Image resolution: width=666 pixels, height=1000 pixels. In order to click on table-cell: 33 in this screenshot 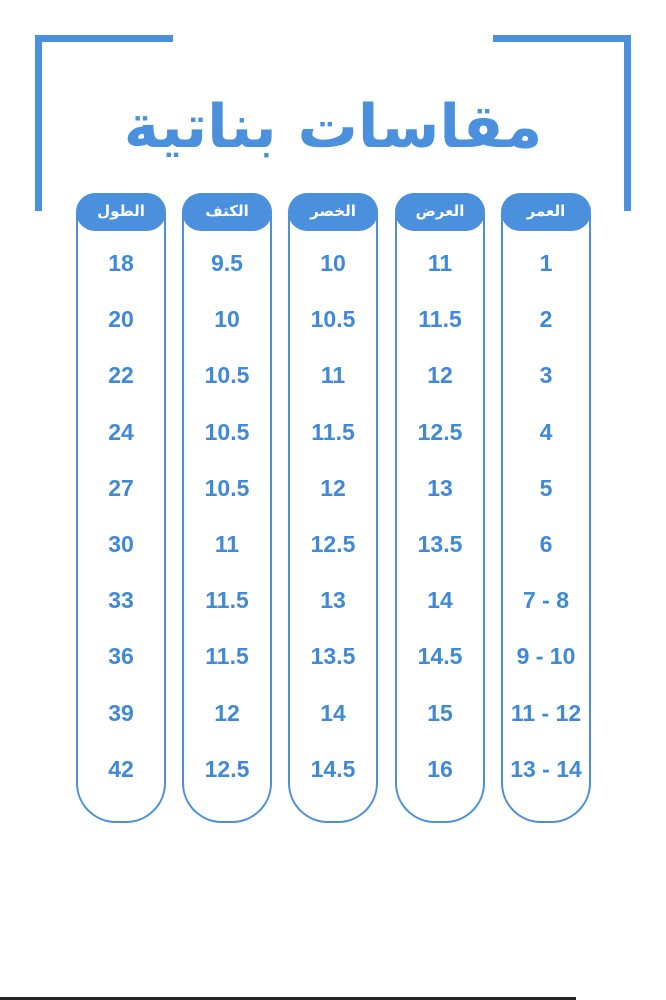, I will do `click(121, 600)`.